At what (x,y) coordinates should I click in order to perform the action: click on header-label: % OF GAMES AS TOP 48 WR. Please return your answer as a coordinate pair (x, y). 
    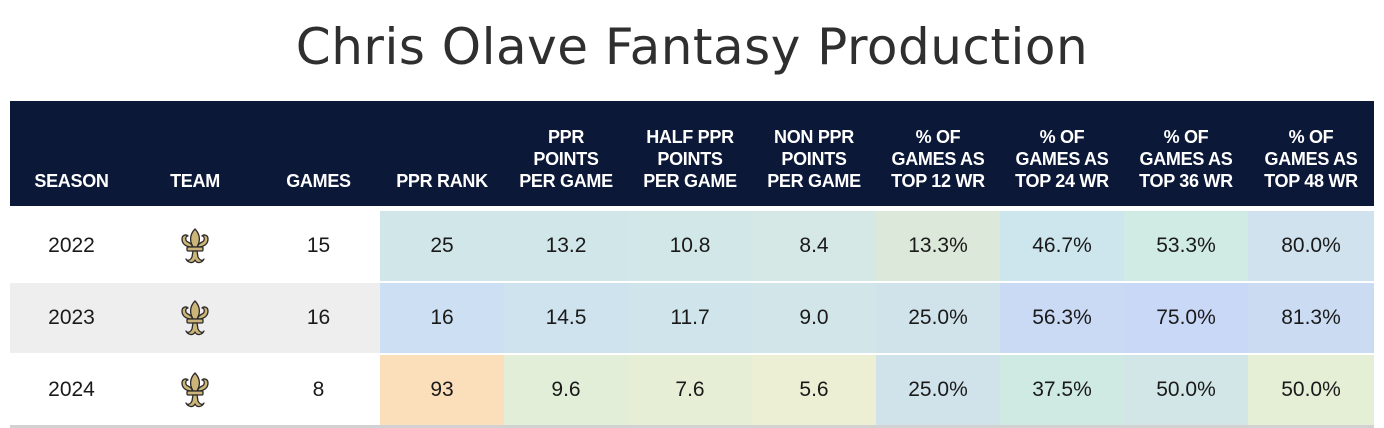
    Looking at the image, I should click on (1311, 159).